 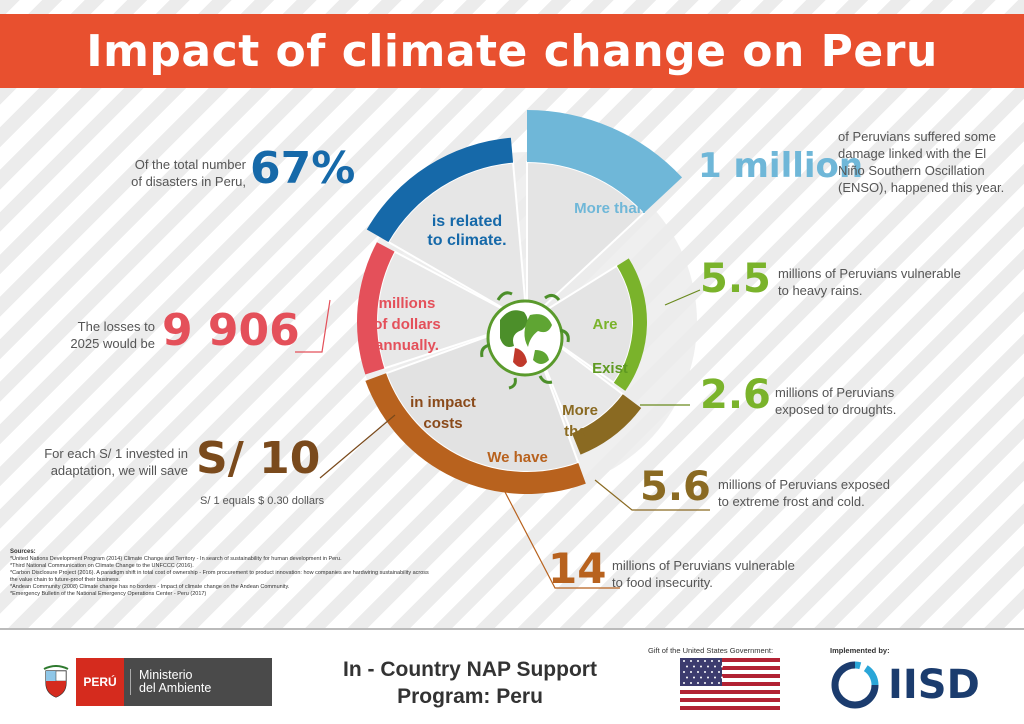 I want to click on connector-food, so click(x=562, y=540).